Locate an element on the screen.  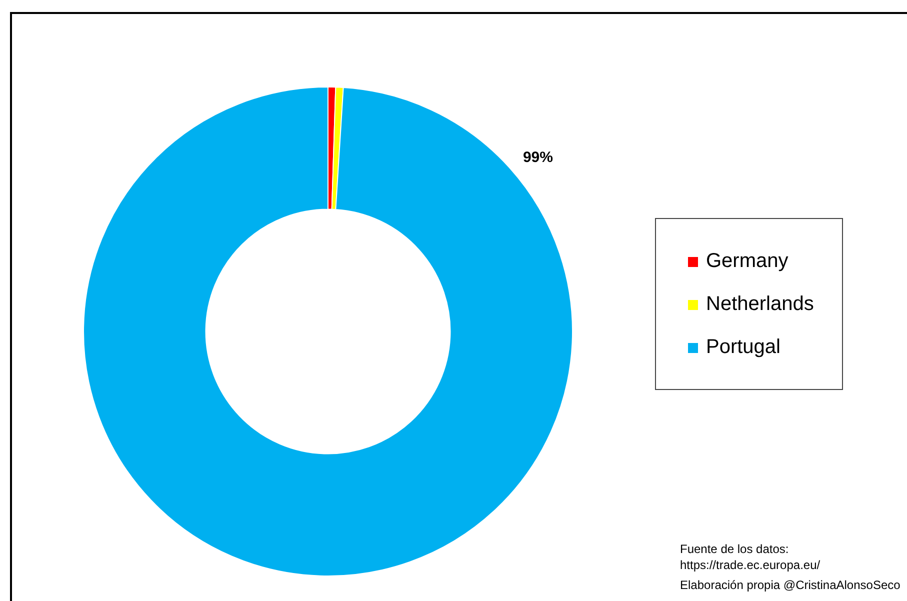
legend-label: Netherlands is located at coordinates (760, 304).